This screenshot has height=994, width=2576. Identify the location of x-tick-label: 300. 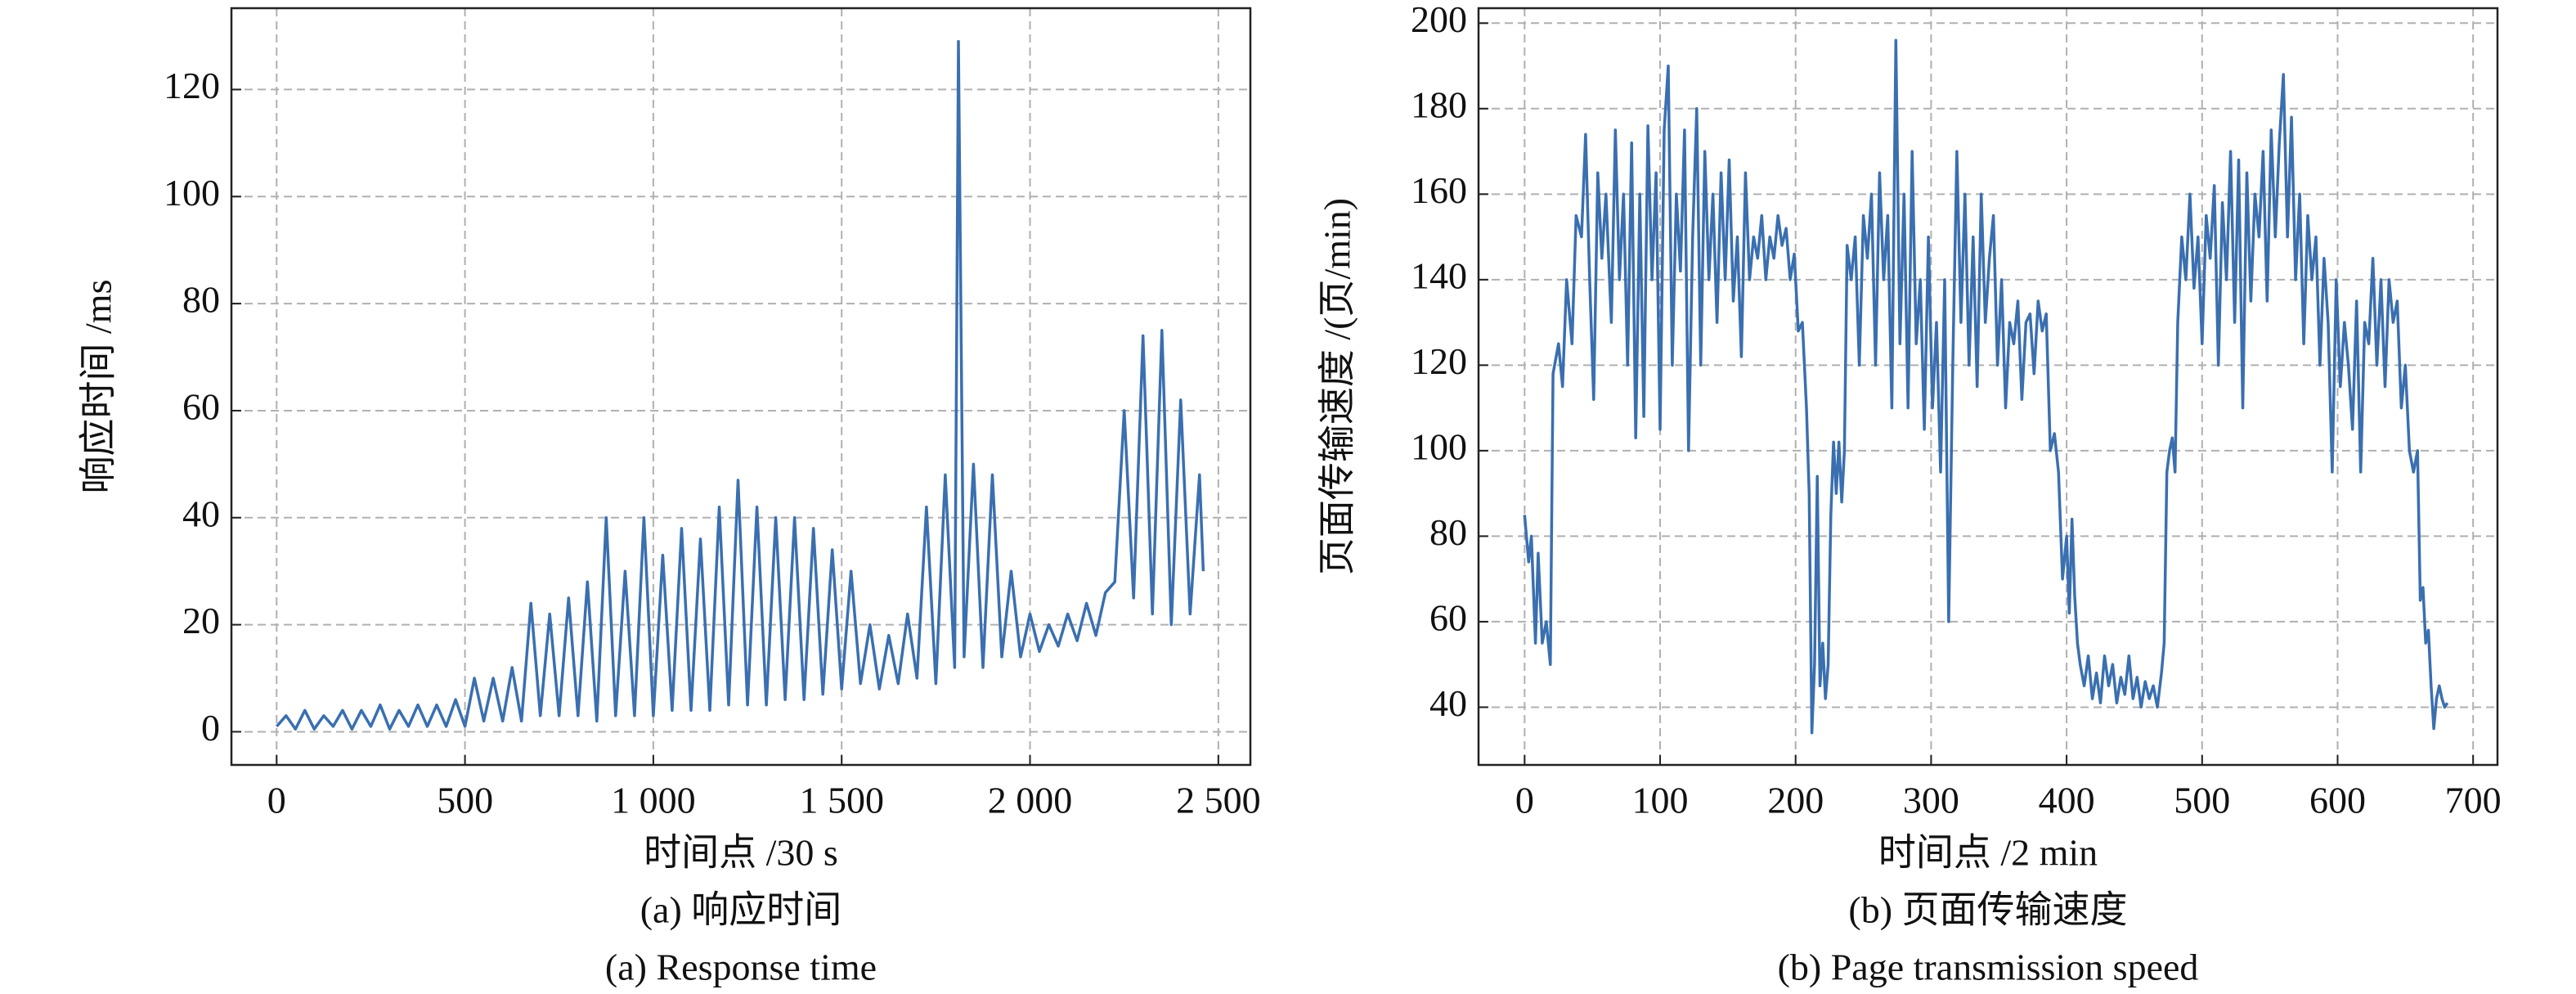
(1931, 800).